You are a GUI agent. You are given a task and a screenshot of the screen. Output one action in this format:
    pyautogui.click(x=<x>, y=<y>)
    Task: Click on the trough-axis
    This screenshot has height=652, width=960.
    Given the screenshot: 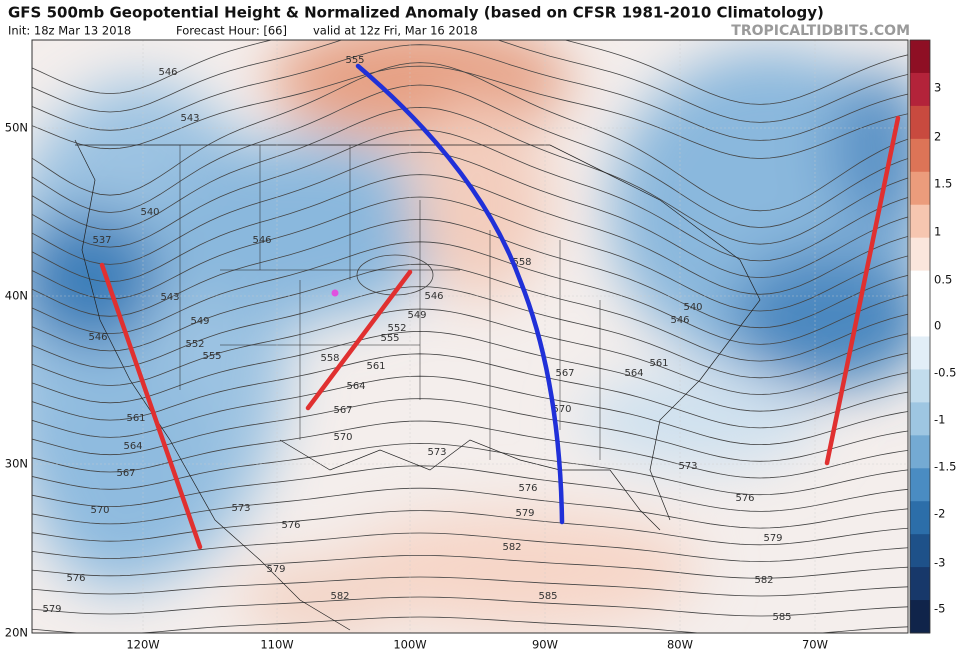 What is the action you would take?
    pyautogui.click(x=151, y=406)
    